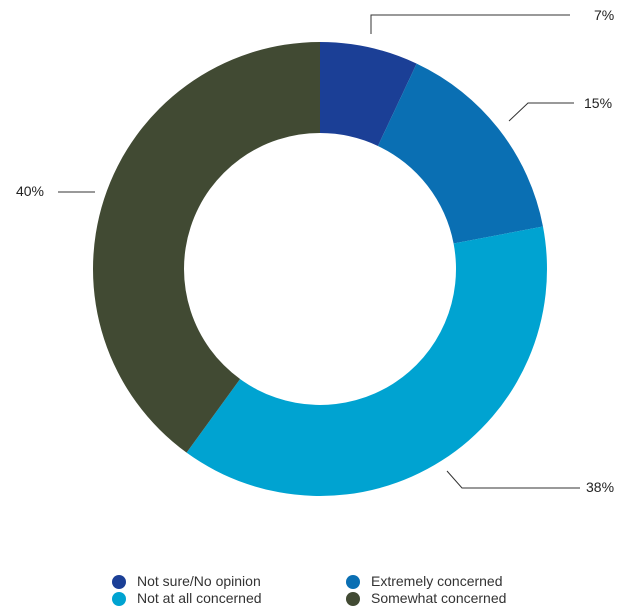 The image size is (630, 614). I want to click on data-label-1: 15%, so click(598, 103).